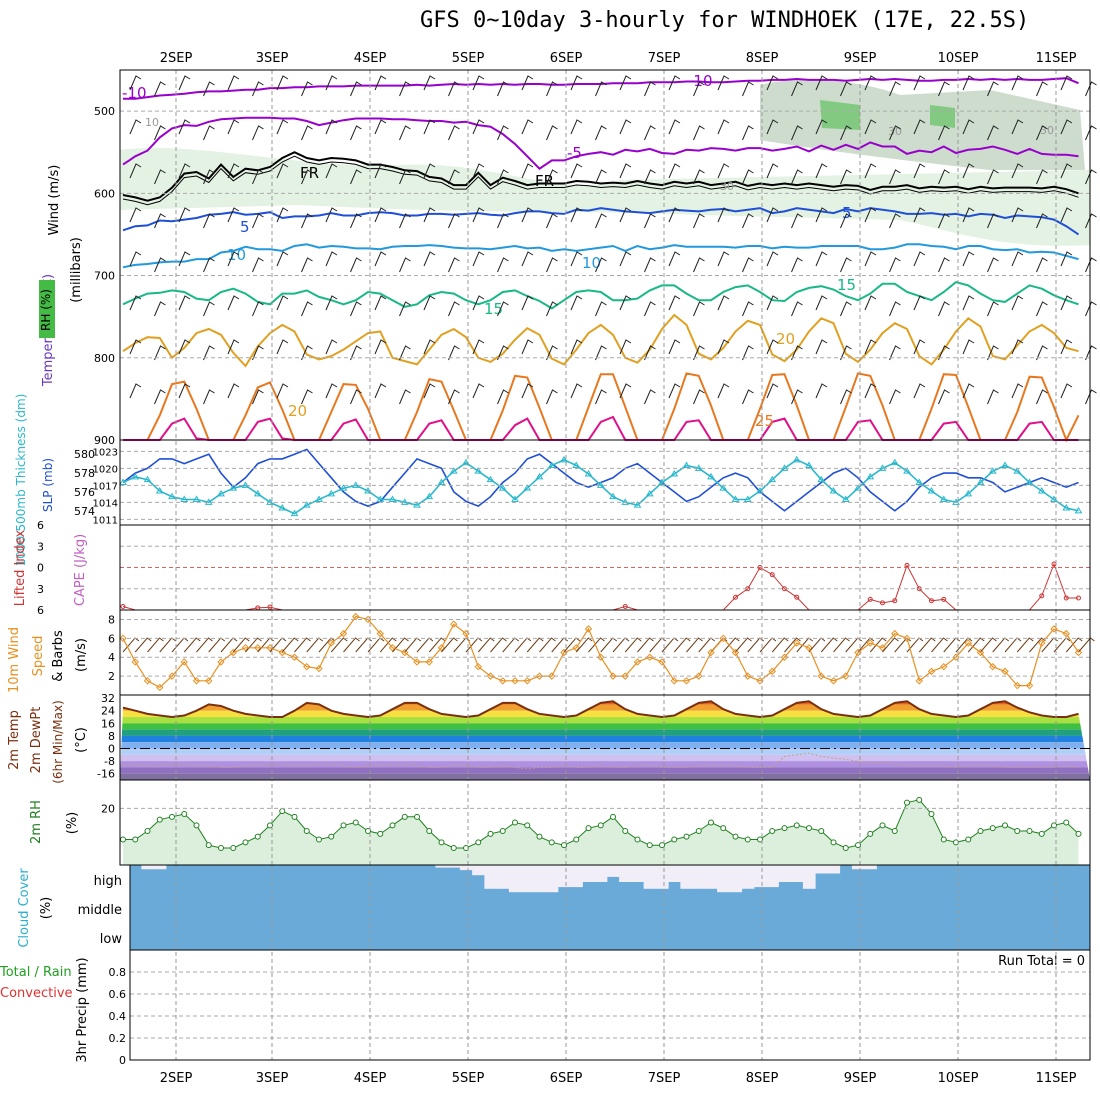 Image resolution: width=1100 pixels, height=1100 pixels. What do you see at coordinates (605, 196) in the screenshot?
I see `upper-rh-shading` at bounding box center [605, 196].